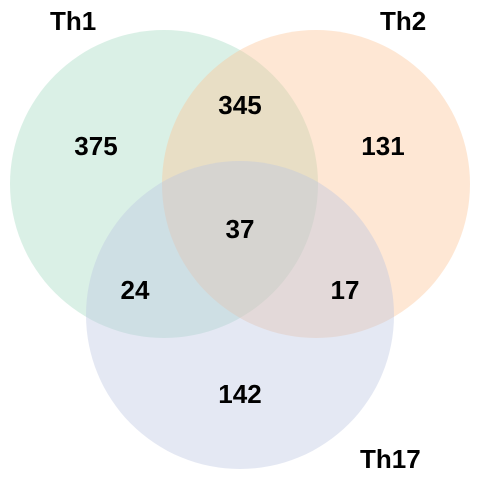  What do you see at coordinates (382, 146) in the screenshot?
I see `region-count-th2-only: 131` at bounding box center [382, 146].